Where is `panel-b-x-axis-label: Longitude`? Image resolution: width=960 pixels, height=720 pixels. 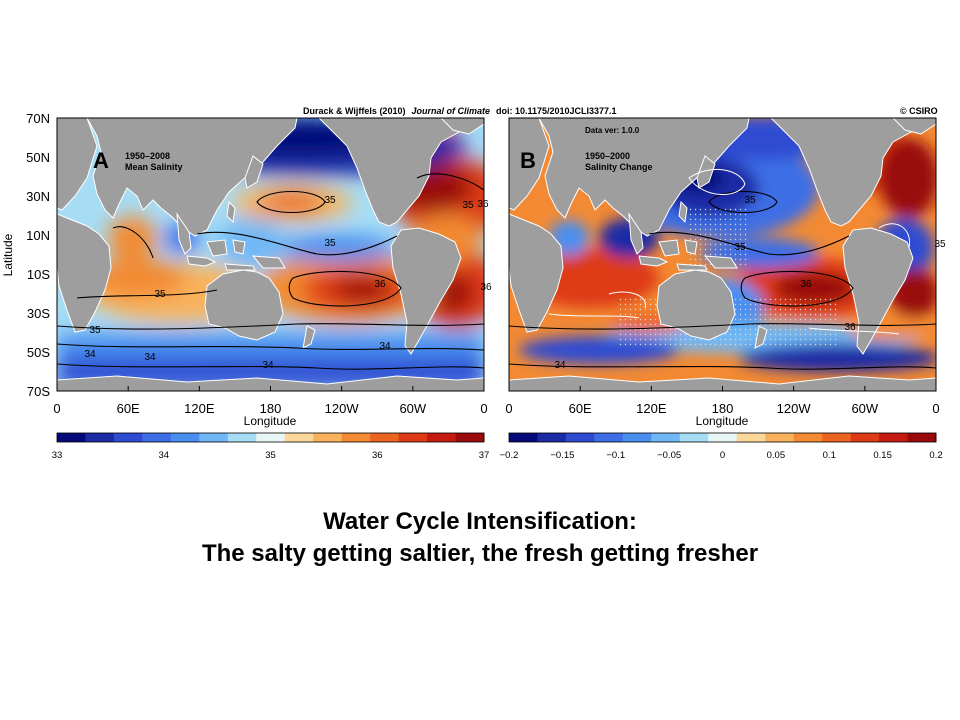
panel-b-x-axis-label: Longitude is located at coordinates (722, 421).